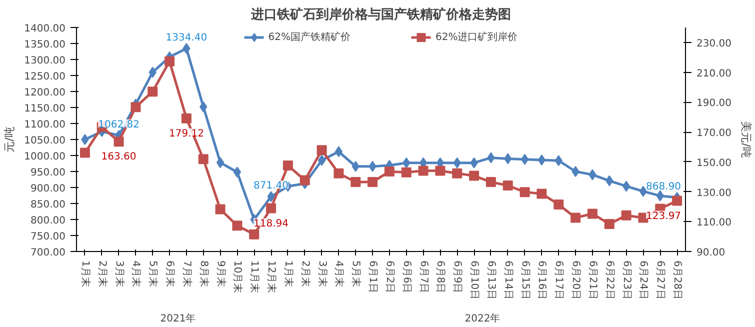 The image size is (755, 327). Describe the element at coordinates (457, 277) in the screenshot. I see `x-tick-label: 6月9日` at that location.